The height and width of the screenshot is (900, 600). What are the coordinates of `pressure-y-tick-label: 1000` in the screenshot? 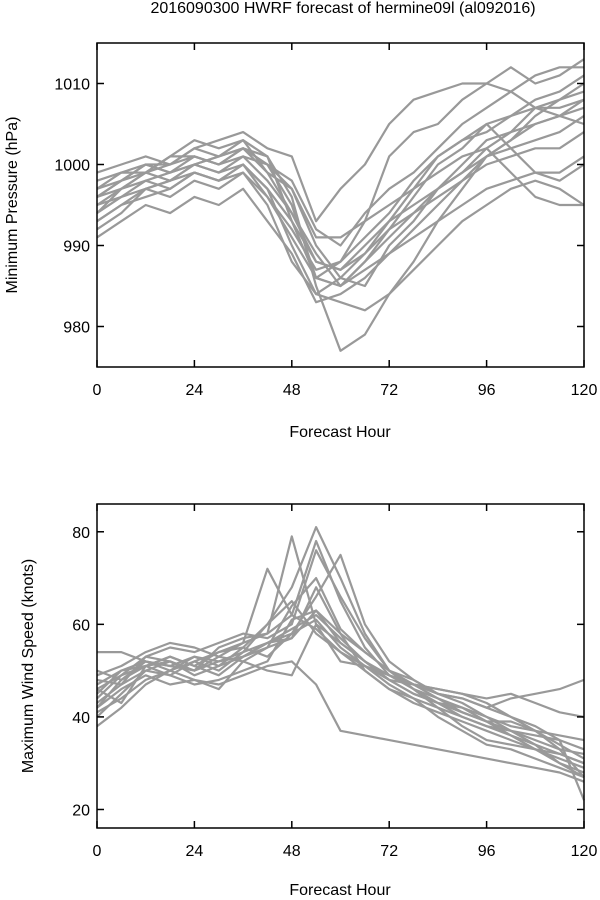 It's located at (72, 166).